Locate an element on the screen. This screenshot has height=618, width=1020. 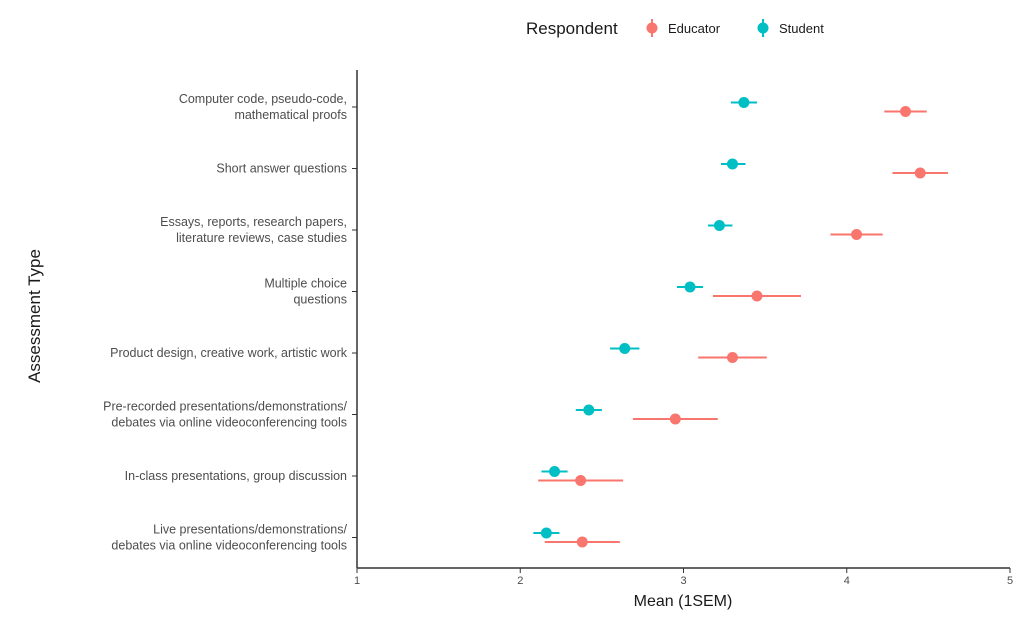
y-tick-label: questions is located at coordinates (320, 300).